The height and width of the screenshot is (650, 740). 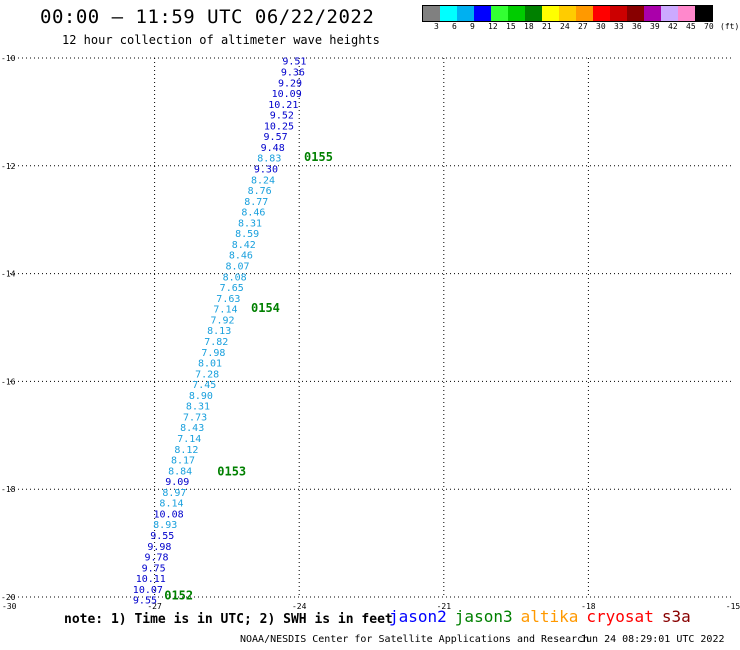 What do you see at coordinates (204, 385) in the screenshot?
I see `swh-value: 7.45` at bounding box center [204, 385].